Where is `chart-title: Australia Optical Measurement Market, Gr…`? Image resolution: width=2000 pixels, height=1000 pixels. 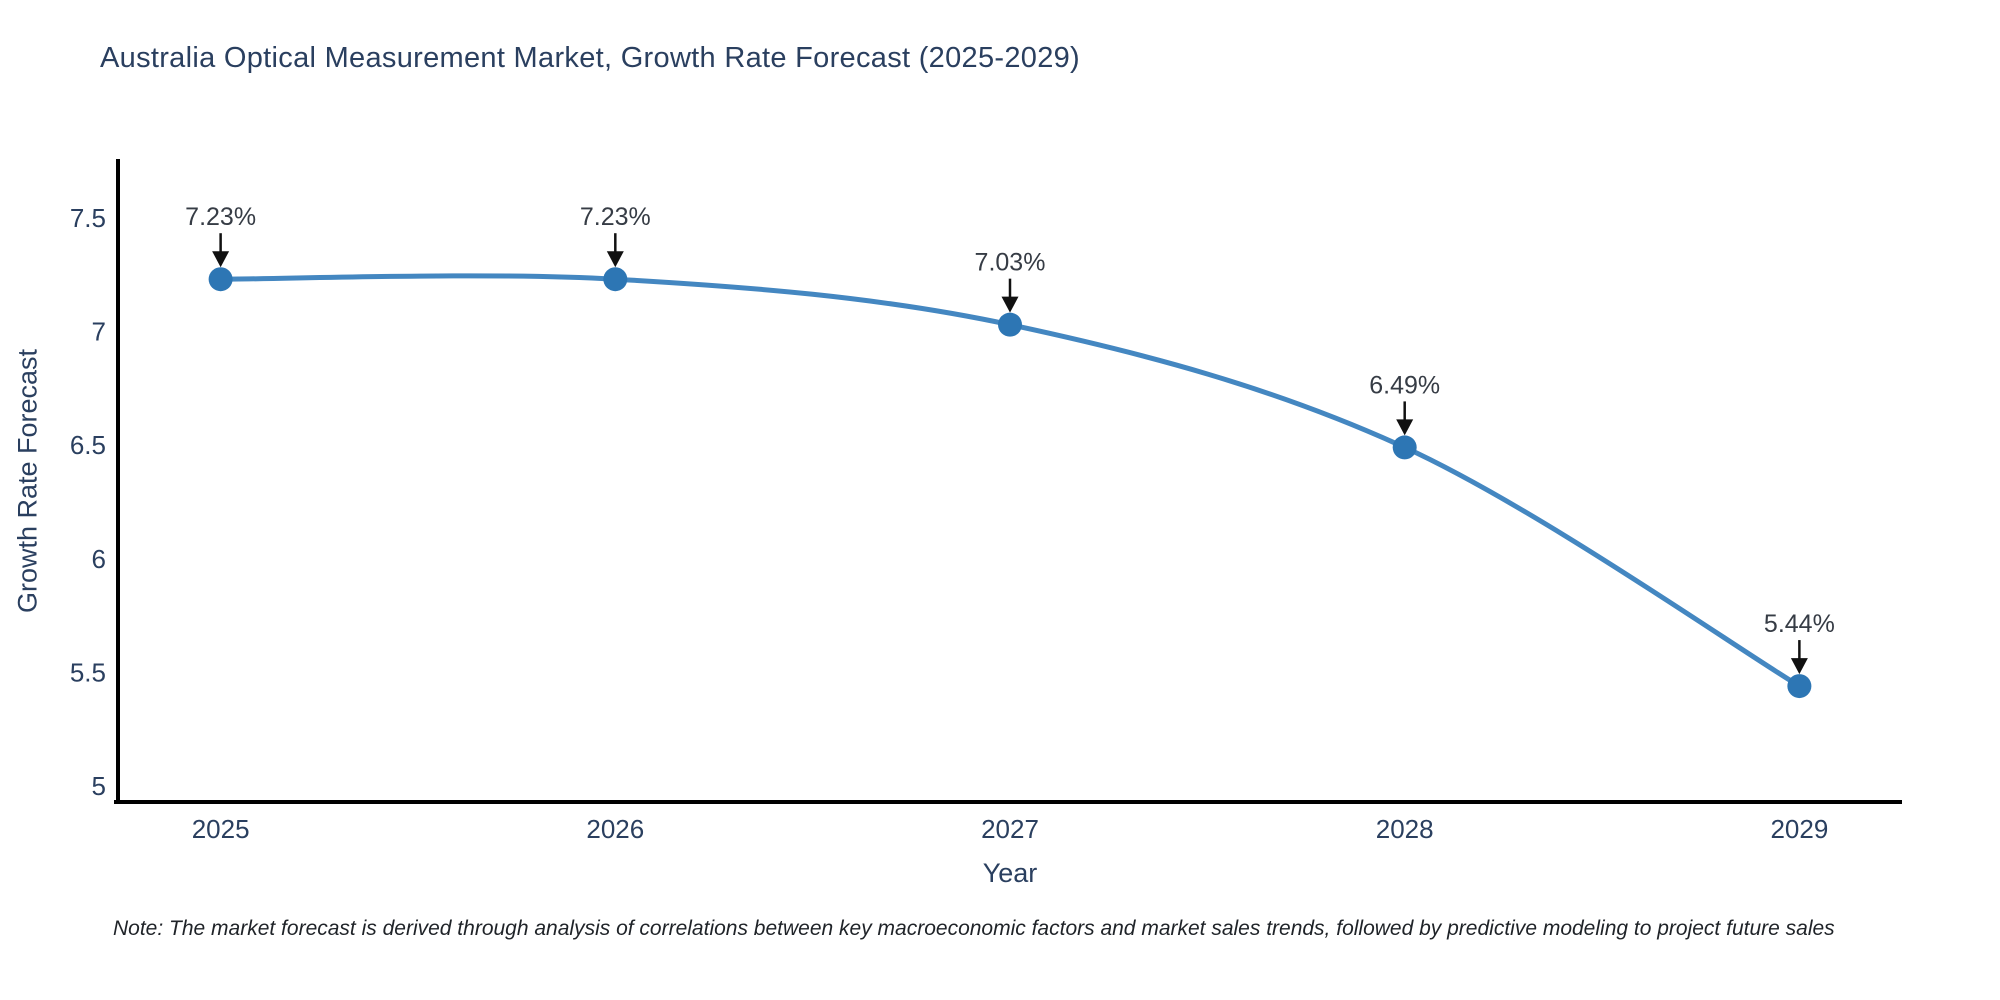 chart-title: Australia Optical Measurement Market, Gr… is located at coordinates (590, 58).